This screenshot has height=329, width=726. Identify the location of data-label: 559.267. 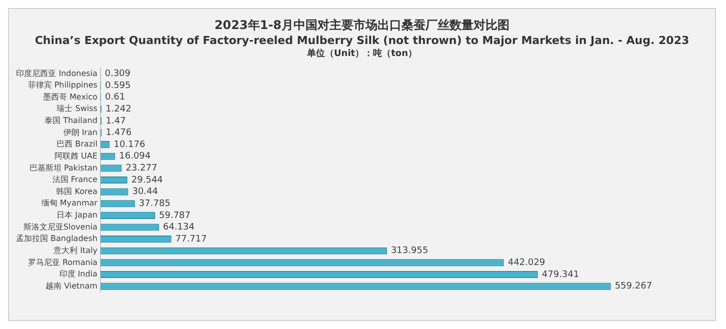
(633, 287).